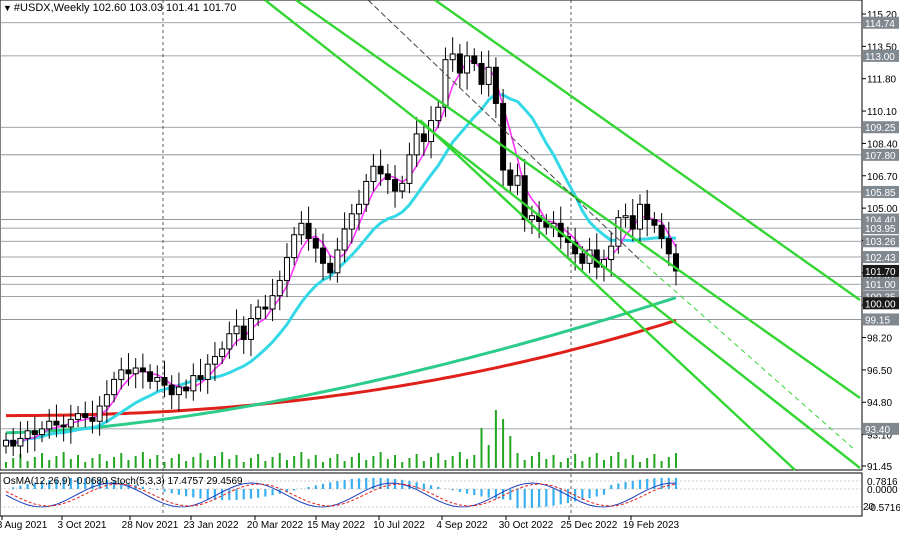 This screenshot has height=535, width=900. What do you see at coordinates (877, 320) in the screenshot?
I see `level-label: 99.15` at bounding box center [877, 320].